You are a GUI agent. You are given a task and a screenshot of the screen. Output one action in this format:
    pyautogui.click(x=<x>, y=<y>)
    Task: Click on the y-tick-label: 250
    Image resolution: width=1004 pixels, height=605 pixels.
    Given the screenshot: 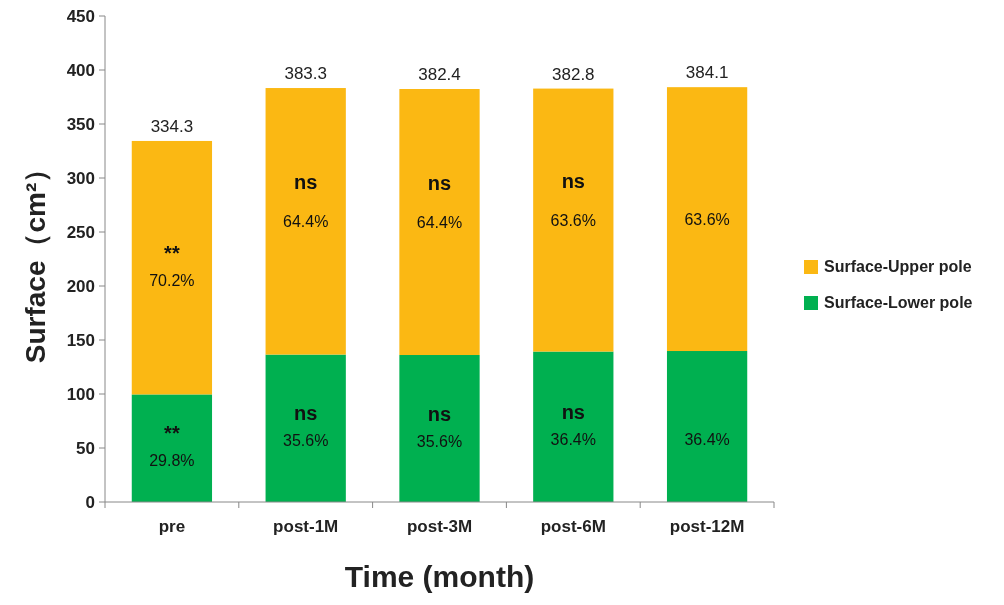 What is the action you would take?
    pyautogui.click(x=80, y=232)
    